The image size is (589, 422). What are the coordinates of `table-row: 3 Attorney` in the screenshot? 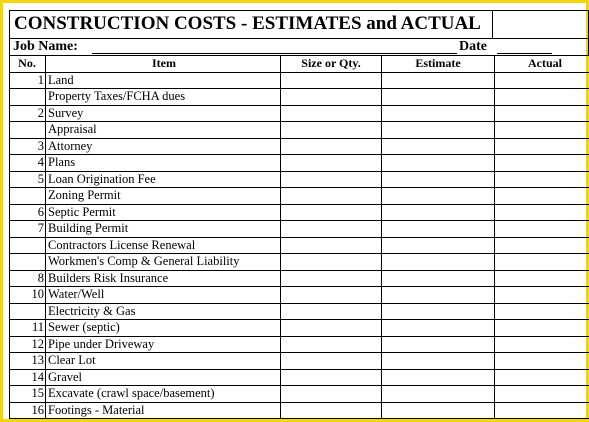 It's located at (299, 146).